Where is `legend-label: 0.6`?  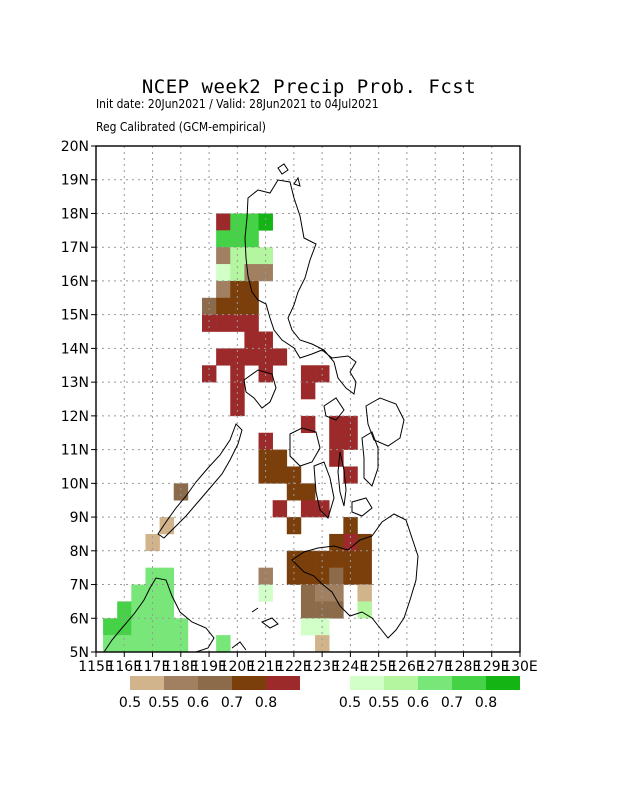 legend-label: 0.6 is located at coordinates (198, 703).